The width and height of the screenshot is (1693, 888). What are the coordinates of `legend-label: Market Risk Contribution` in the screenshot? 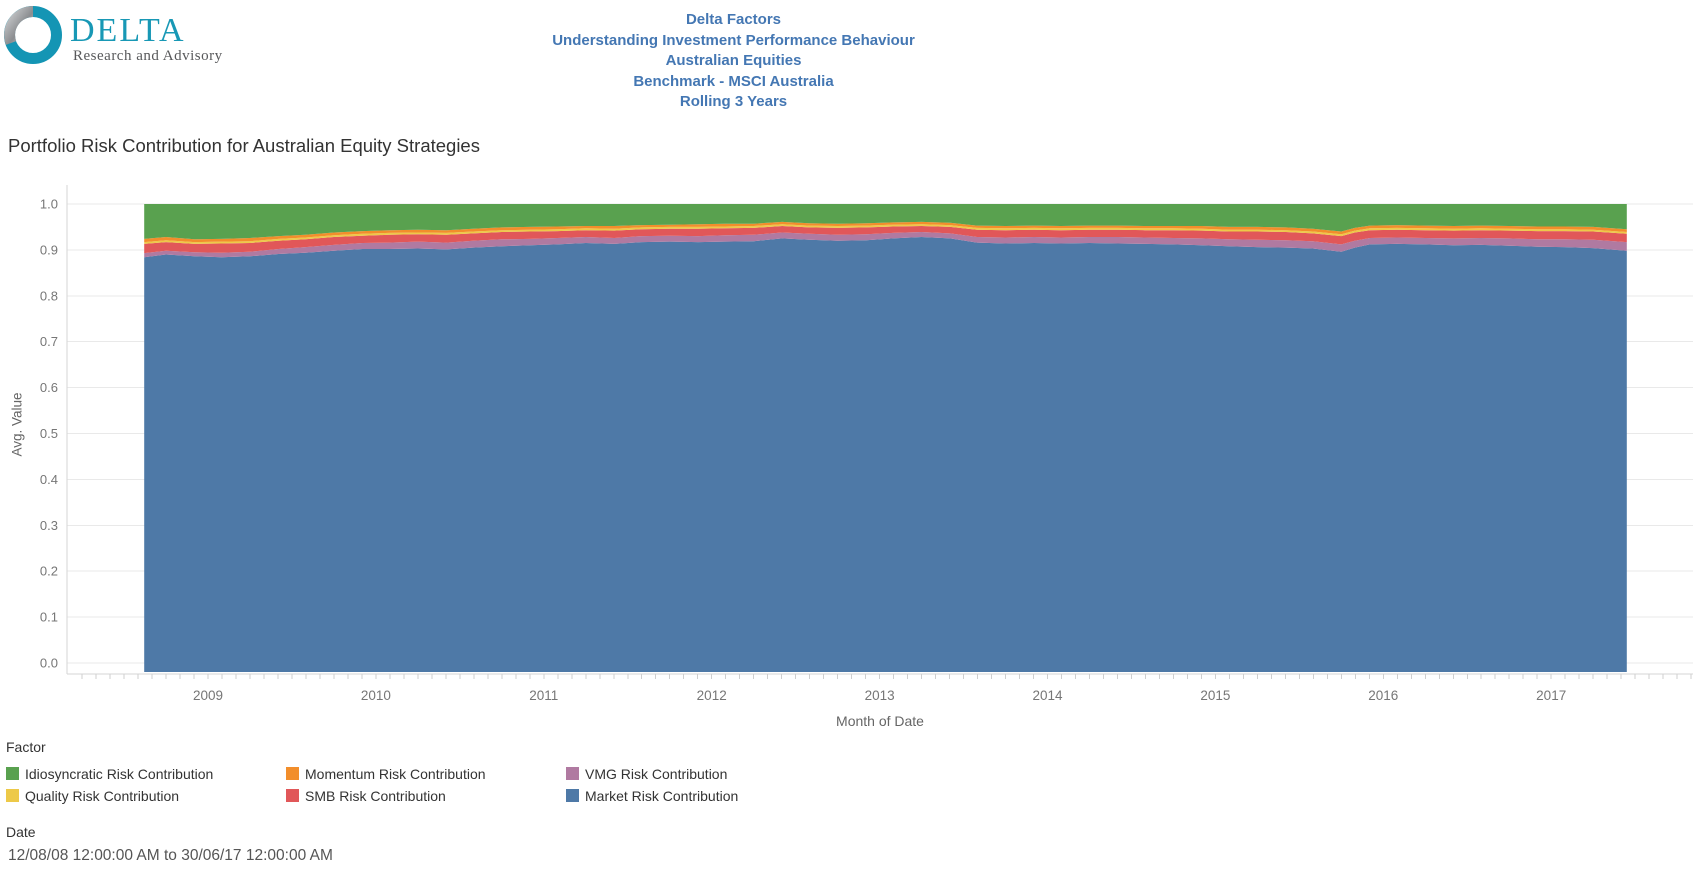 It's located at (662, 795).